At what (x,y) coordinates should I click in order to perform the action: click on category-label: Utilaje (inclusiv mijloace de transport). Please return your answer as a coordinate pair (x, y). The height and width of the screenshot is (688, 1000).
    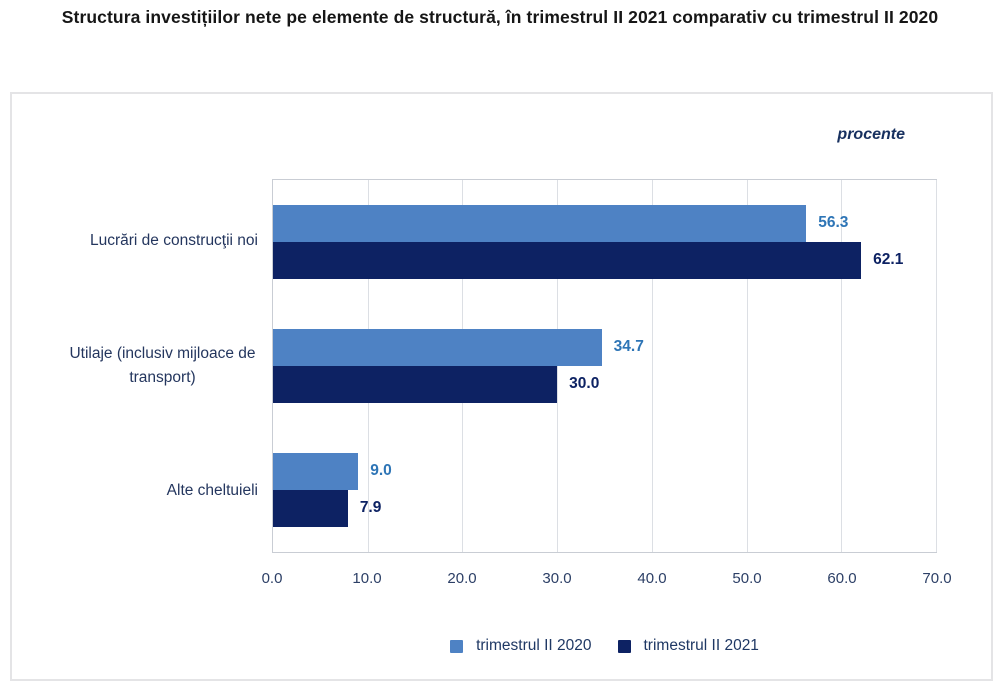
    Looking at the image, I should click on (162, 365).